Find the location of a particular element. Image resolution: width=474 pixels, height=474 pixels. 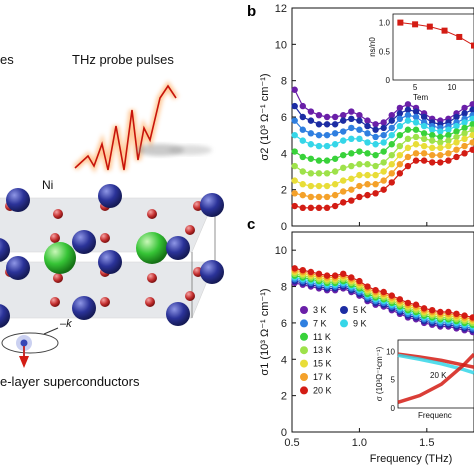

legend-label: 20 K is located at coordinates (322, 390).